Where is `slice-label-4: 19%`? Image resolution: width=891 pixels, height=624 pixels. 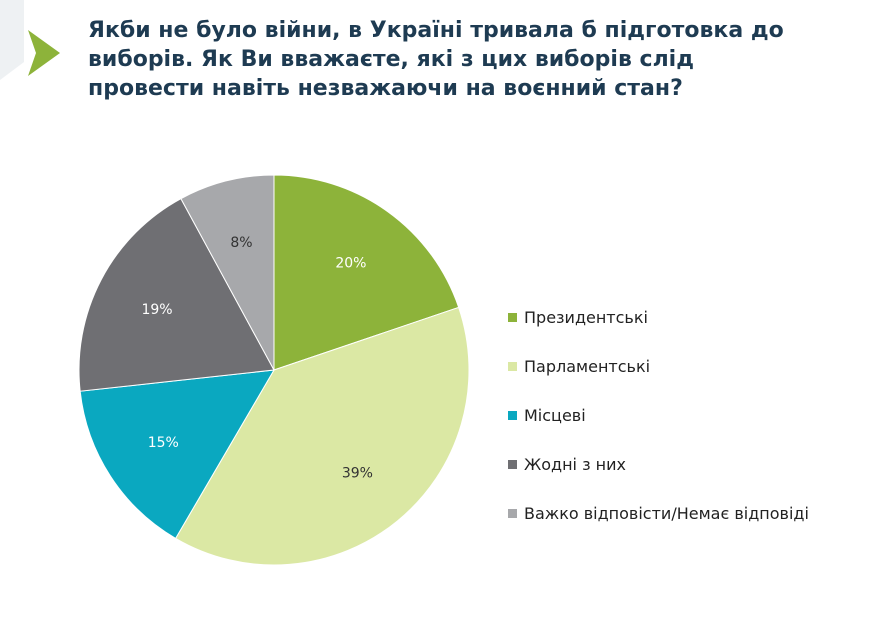 slice-label-4: 19% is located at coordinates (156, 310).